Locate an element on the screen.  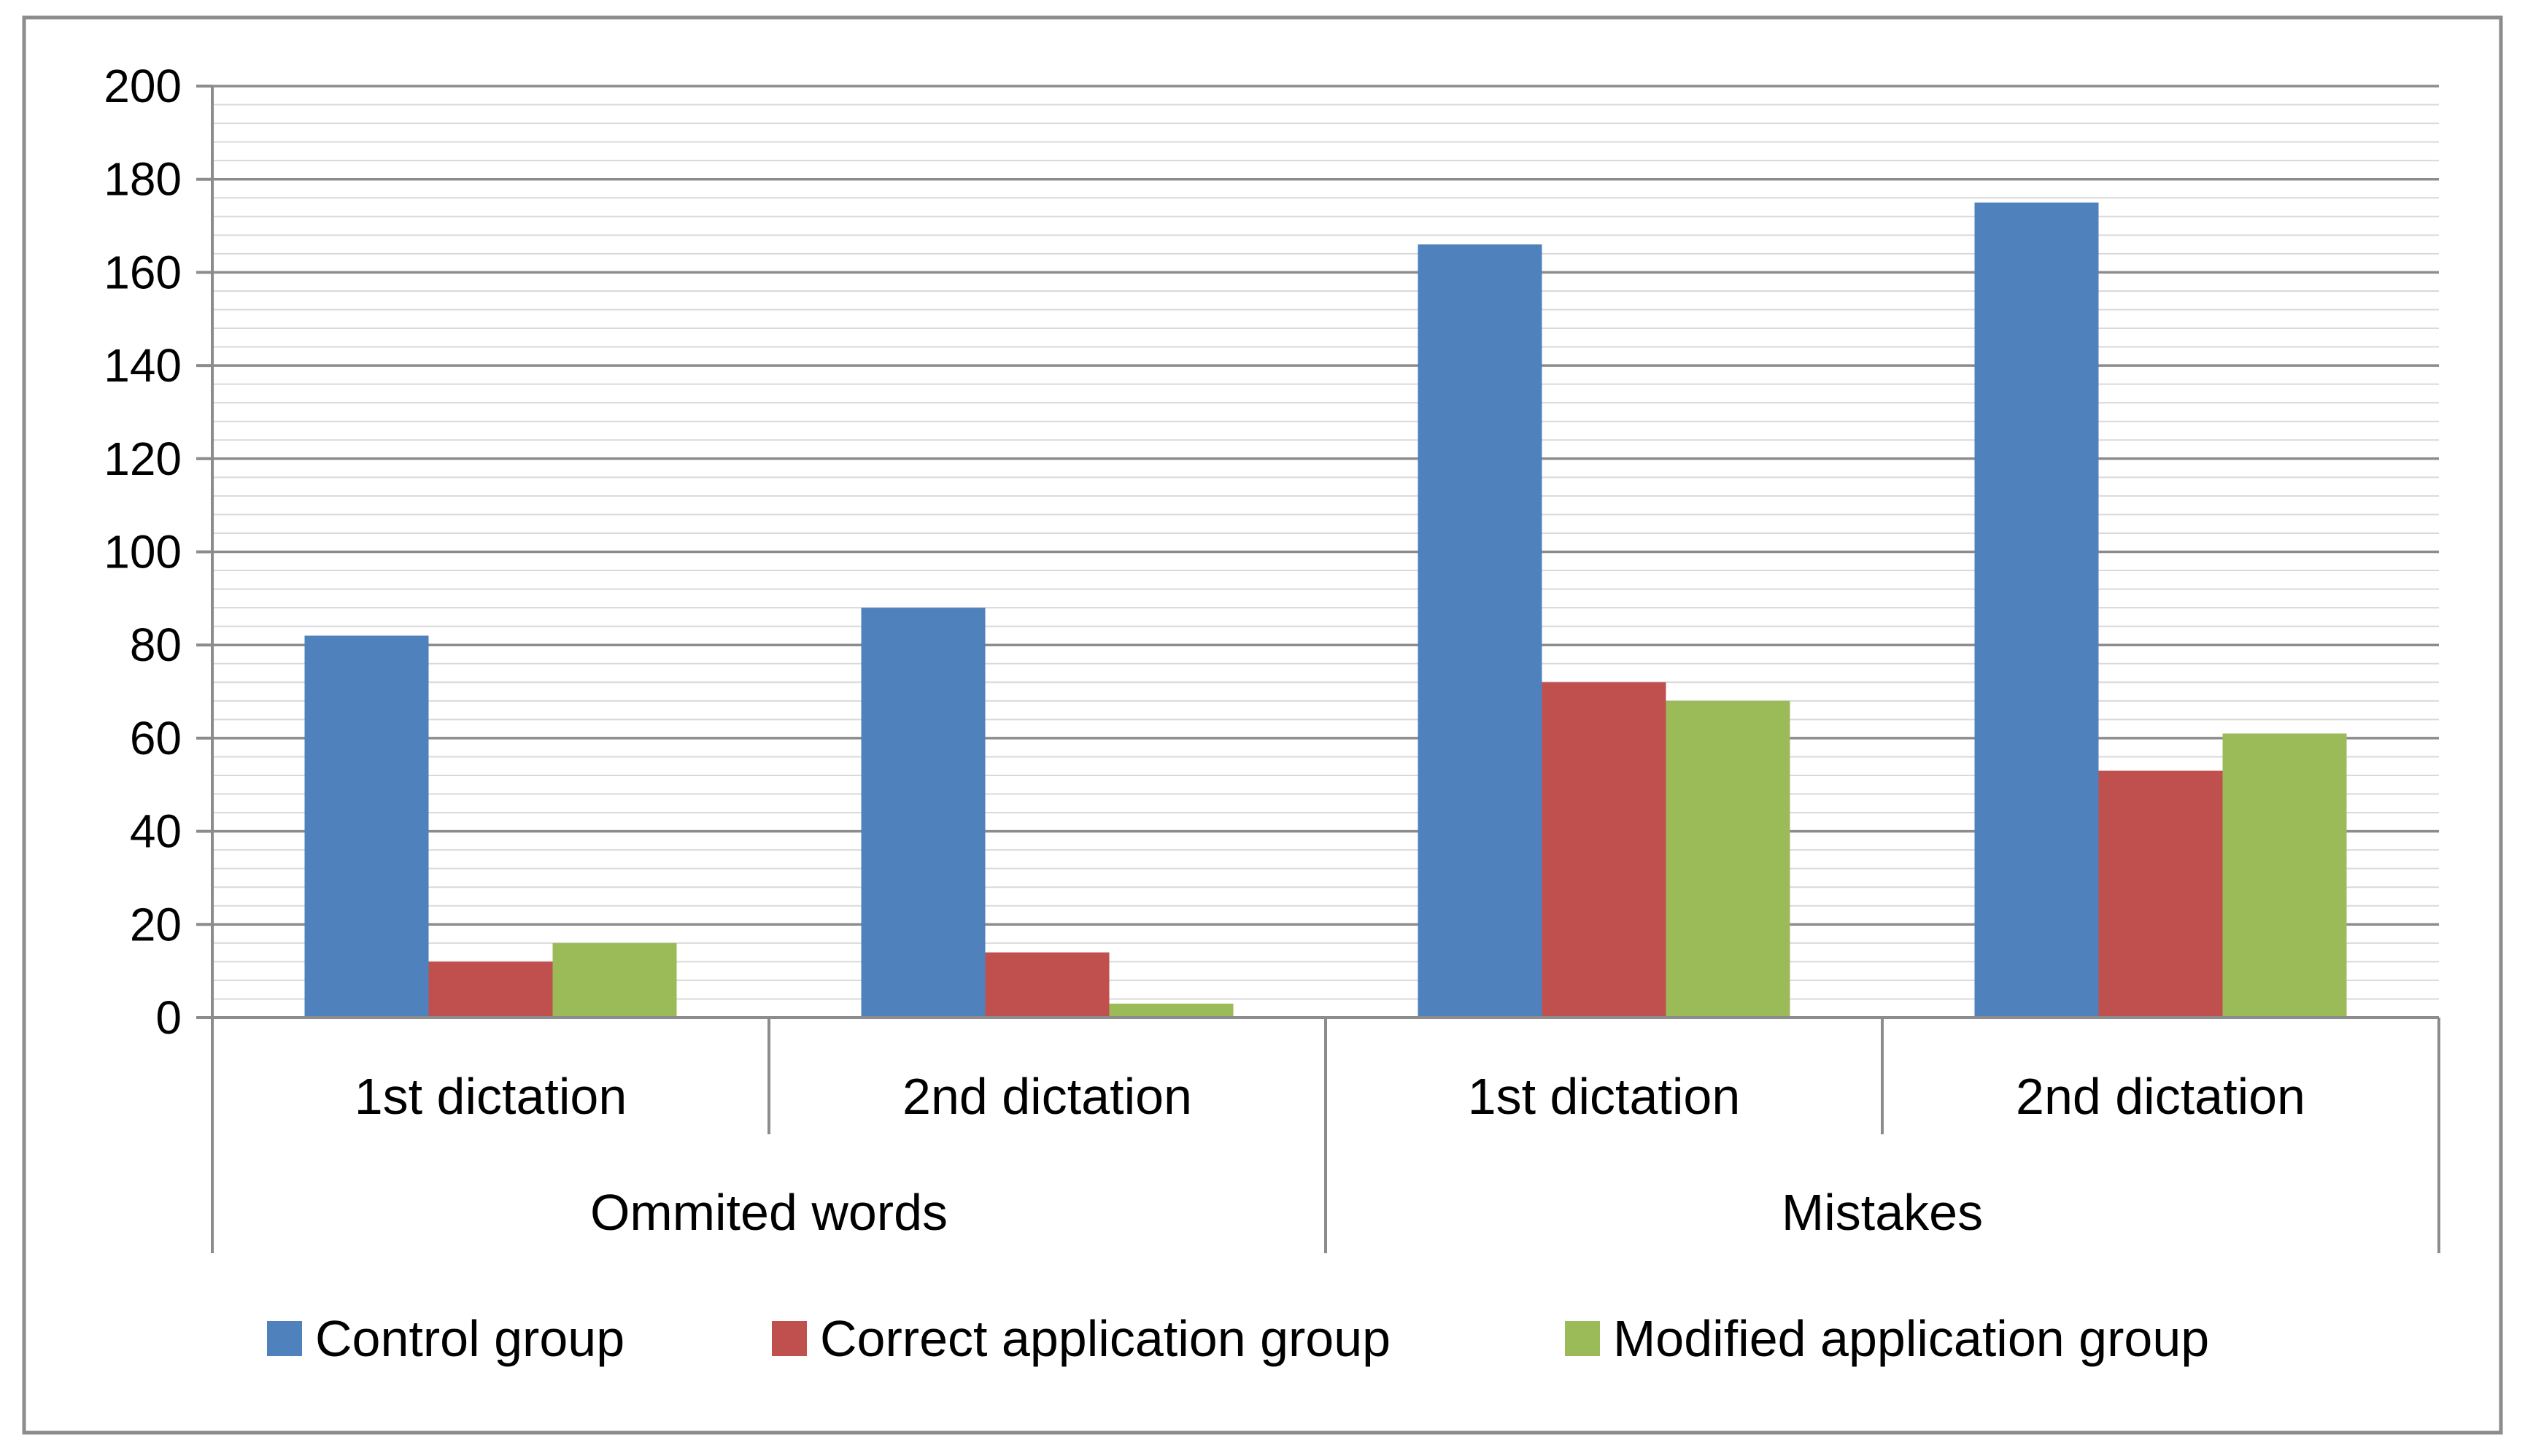
y-tick-label: 20 is located at coordinates (156, 924).